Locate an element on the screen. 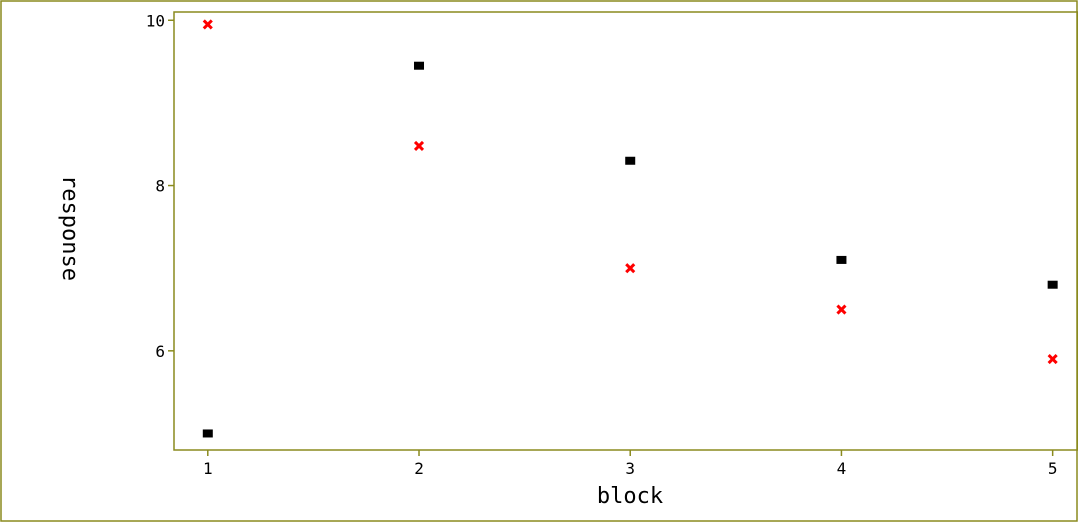  y-axis-ticks: 6 8 10 is located at coordinates (160, 186).